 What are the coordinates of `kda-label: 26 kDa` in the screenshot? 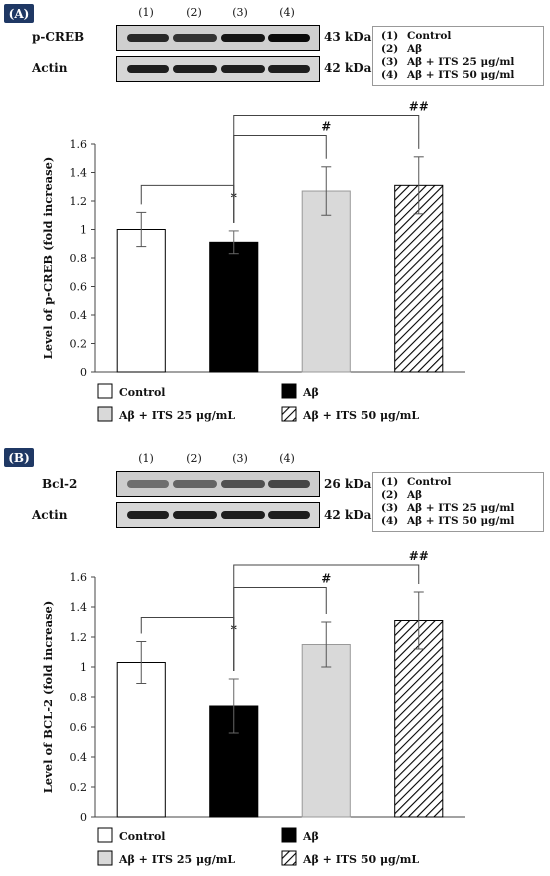 It's located at (348, 484).